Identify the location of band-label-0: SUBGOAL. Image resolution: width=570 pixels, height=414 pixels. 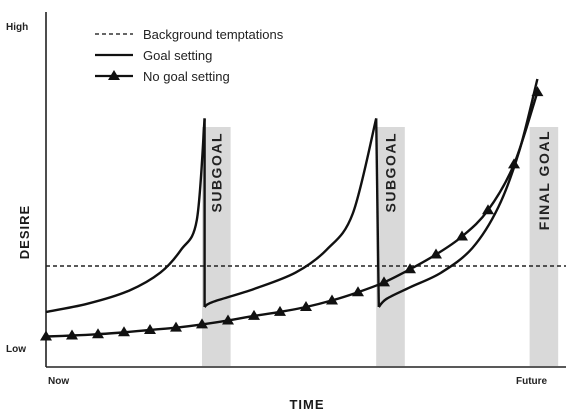
(216, 172).